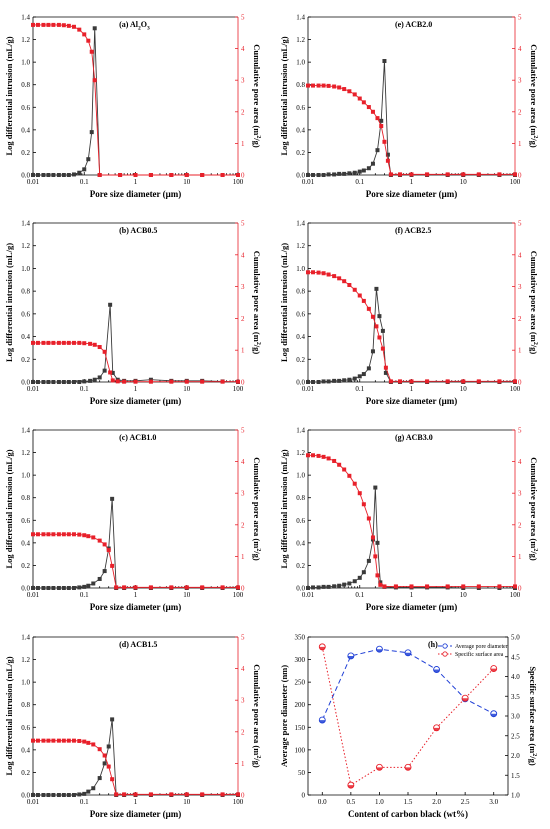 The width and height of the screenshot is (550, 829). I want to click on y-left-tick-label: 250, so click(300, 683).